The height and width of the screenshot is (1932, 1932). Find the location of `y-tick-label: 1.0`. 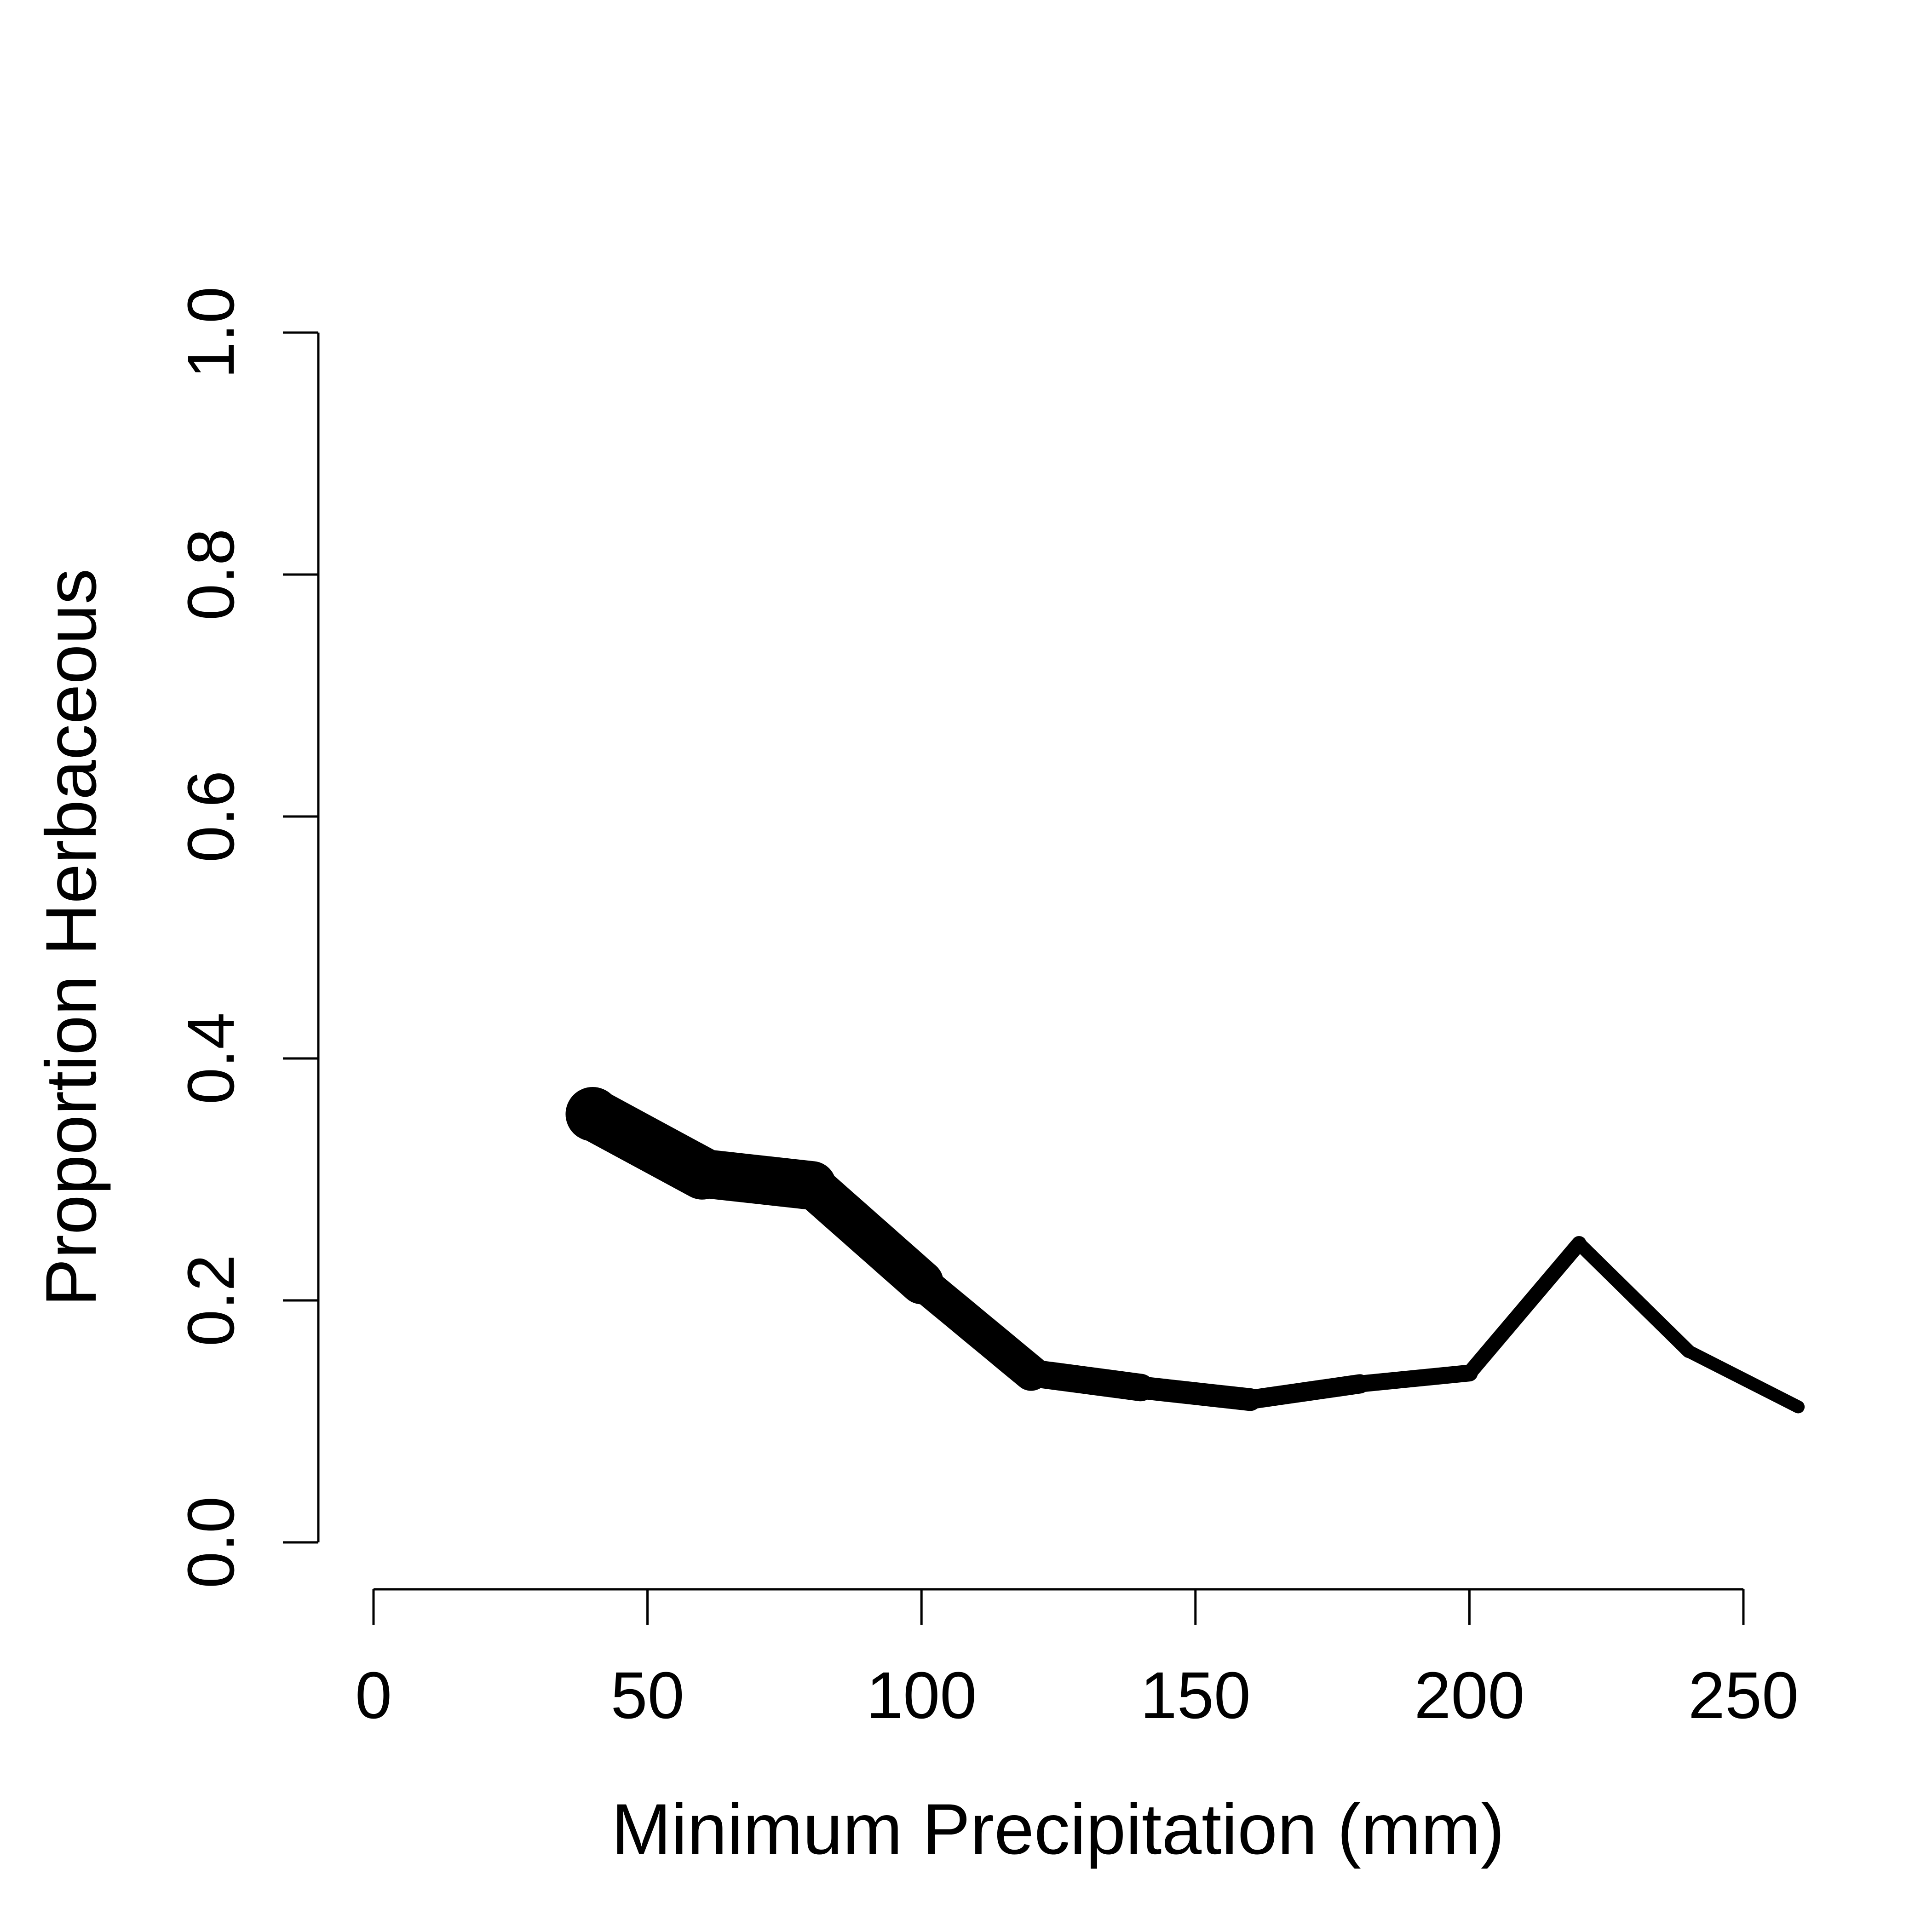

y-tick-label: 1.0 is located at coordinates (211, 333).